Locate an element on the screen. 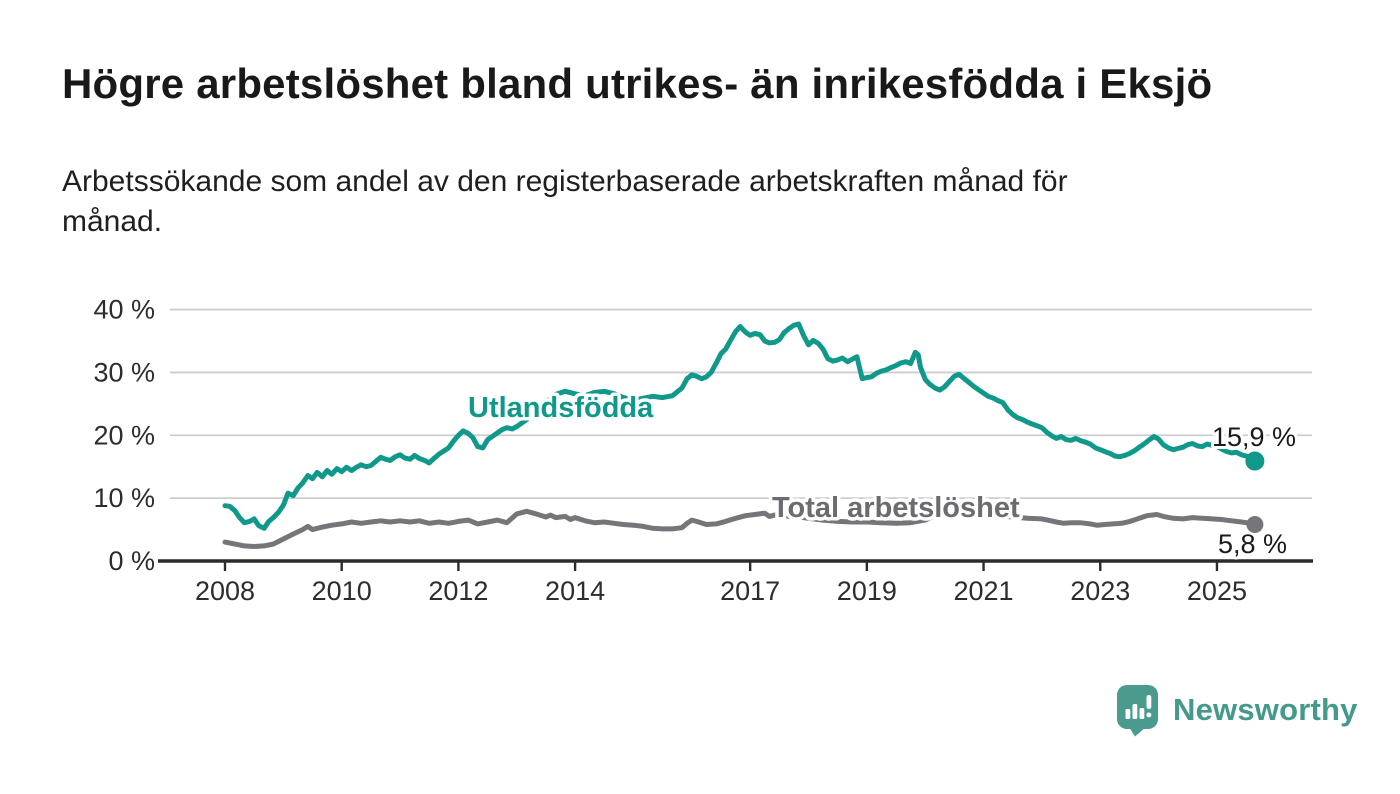 The image size is (1400, 794). x-tick-label-2017: 2017 is located at coordinates (750, 591).